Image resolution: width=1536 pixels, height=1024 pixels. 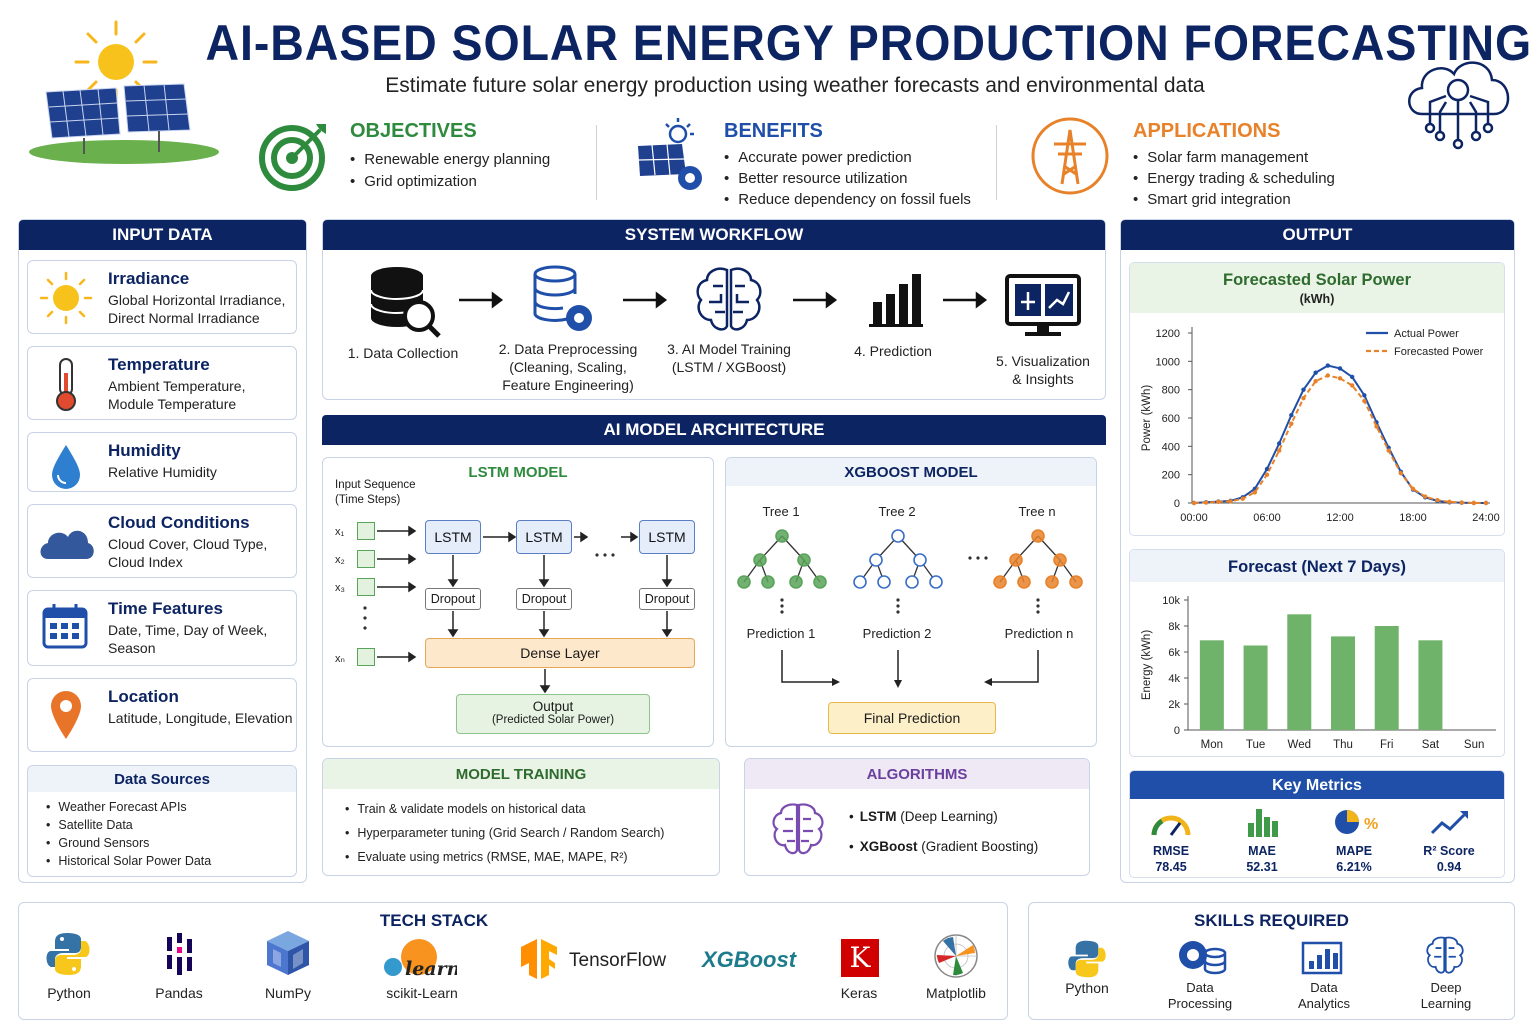 I want to click on objectives-title: OBJECTIVES, so click(x=413, y=131).